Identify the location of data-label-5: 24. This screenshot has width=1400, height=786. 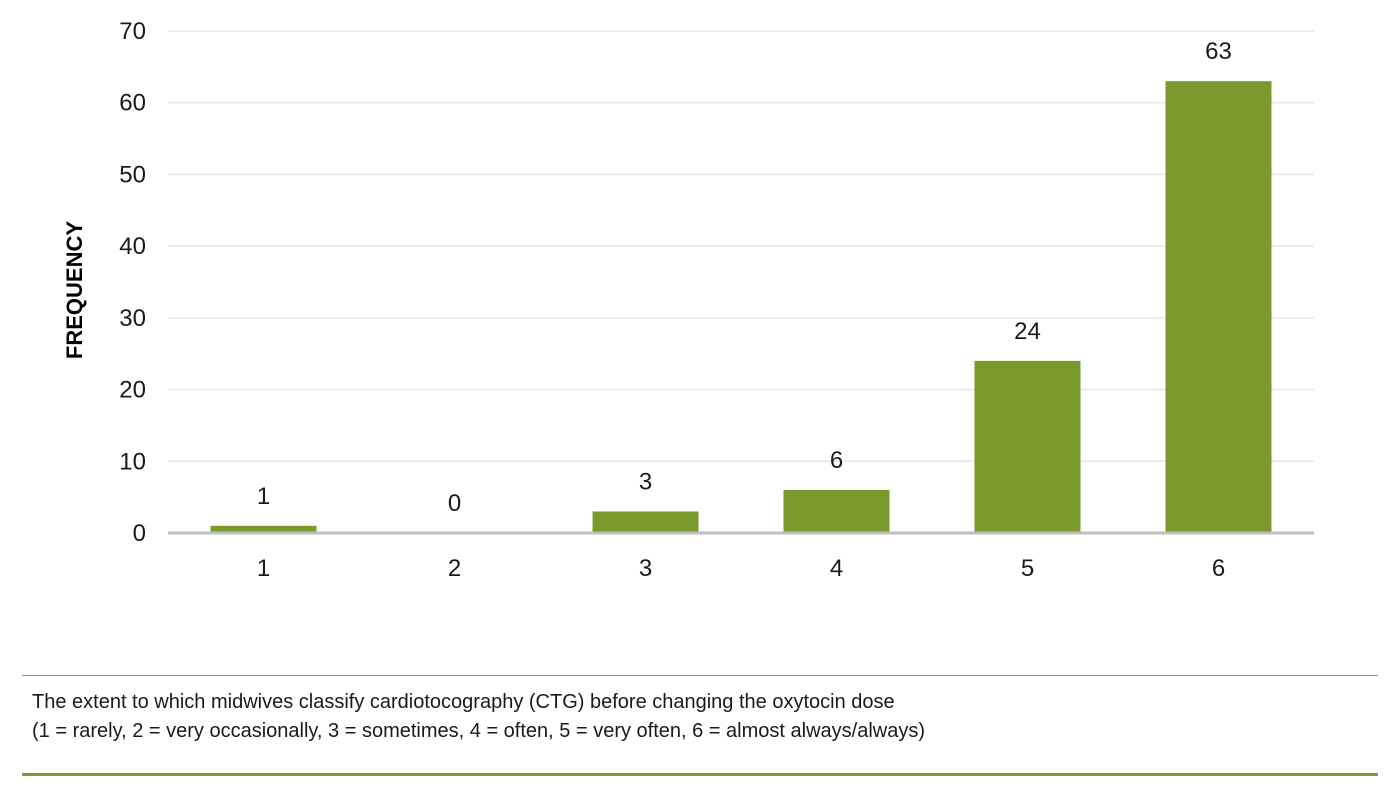
(1027, 331).